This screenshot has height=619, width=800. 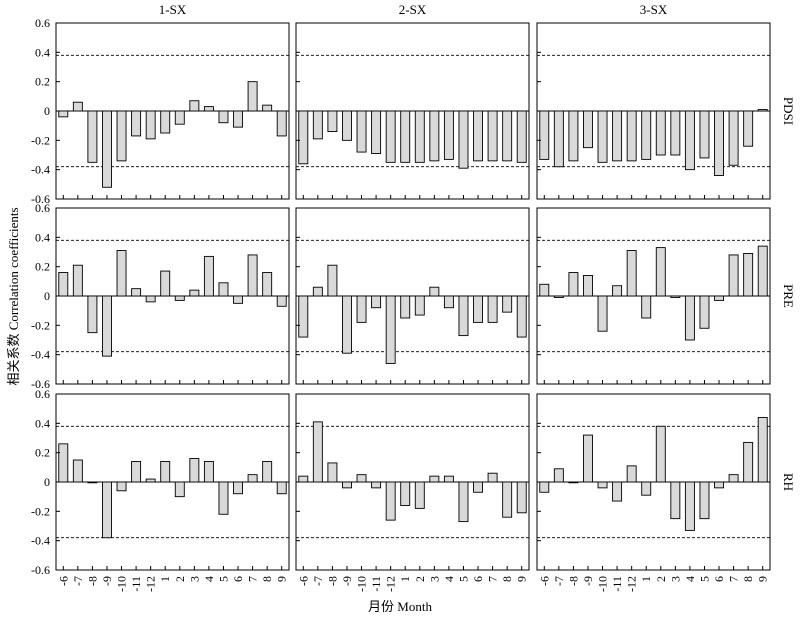 I want to click on x-tick-label: -11, so click(x=617, y=584).